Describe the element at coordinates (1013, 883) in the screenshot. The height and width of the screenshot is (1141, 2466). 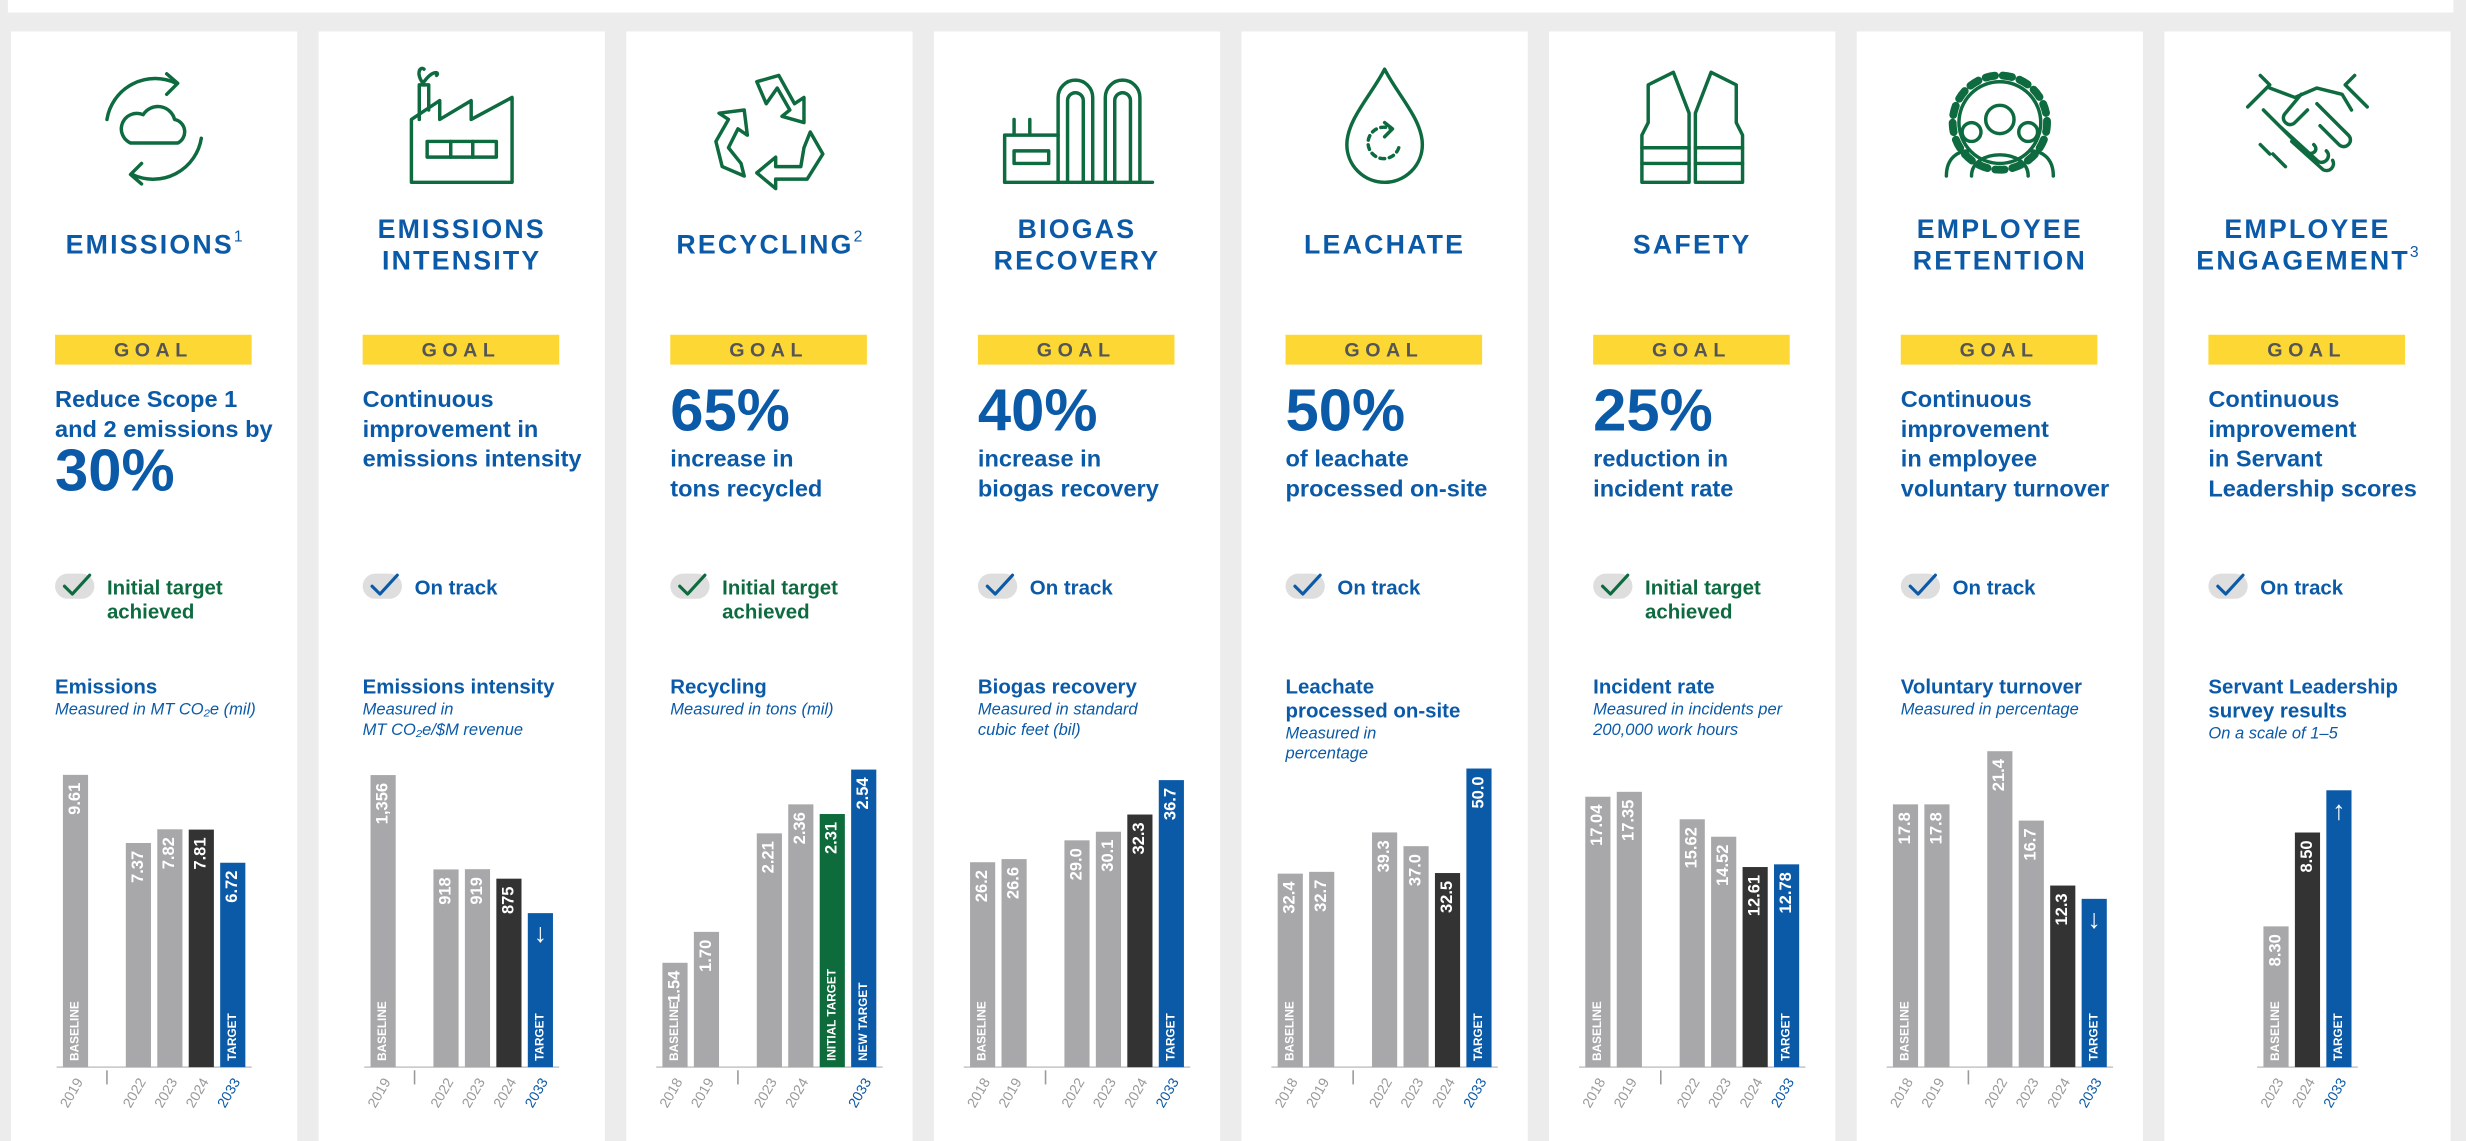
I see `value-label: 26.6` at that location.